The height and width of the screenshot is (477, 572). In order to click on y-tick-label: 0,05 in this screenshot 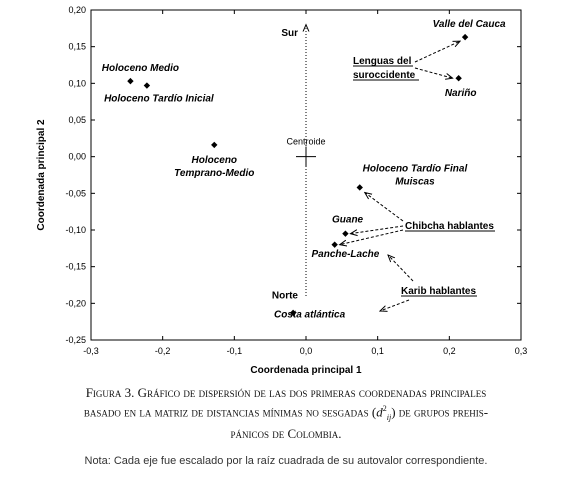, I will do `click(77, 120)`.